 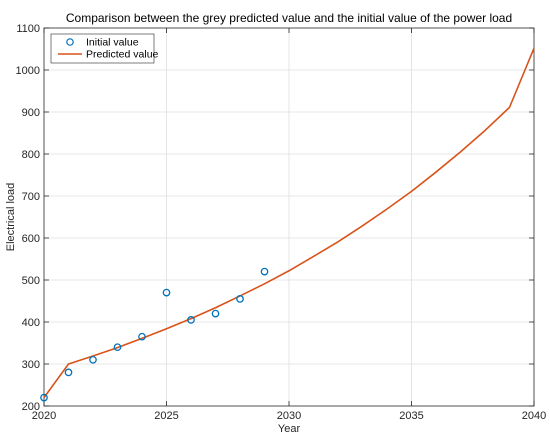 What do you see at coordinates (166, 416) in the screenshot?
I see `x-tick-label-1: 2025` at bounding box center [166, 416].